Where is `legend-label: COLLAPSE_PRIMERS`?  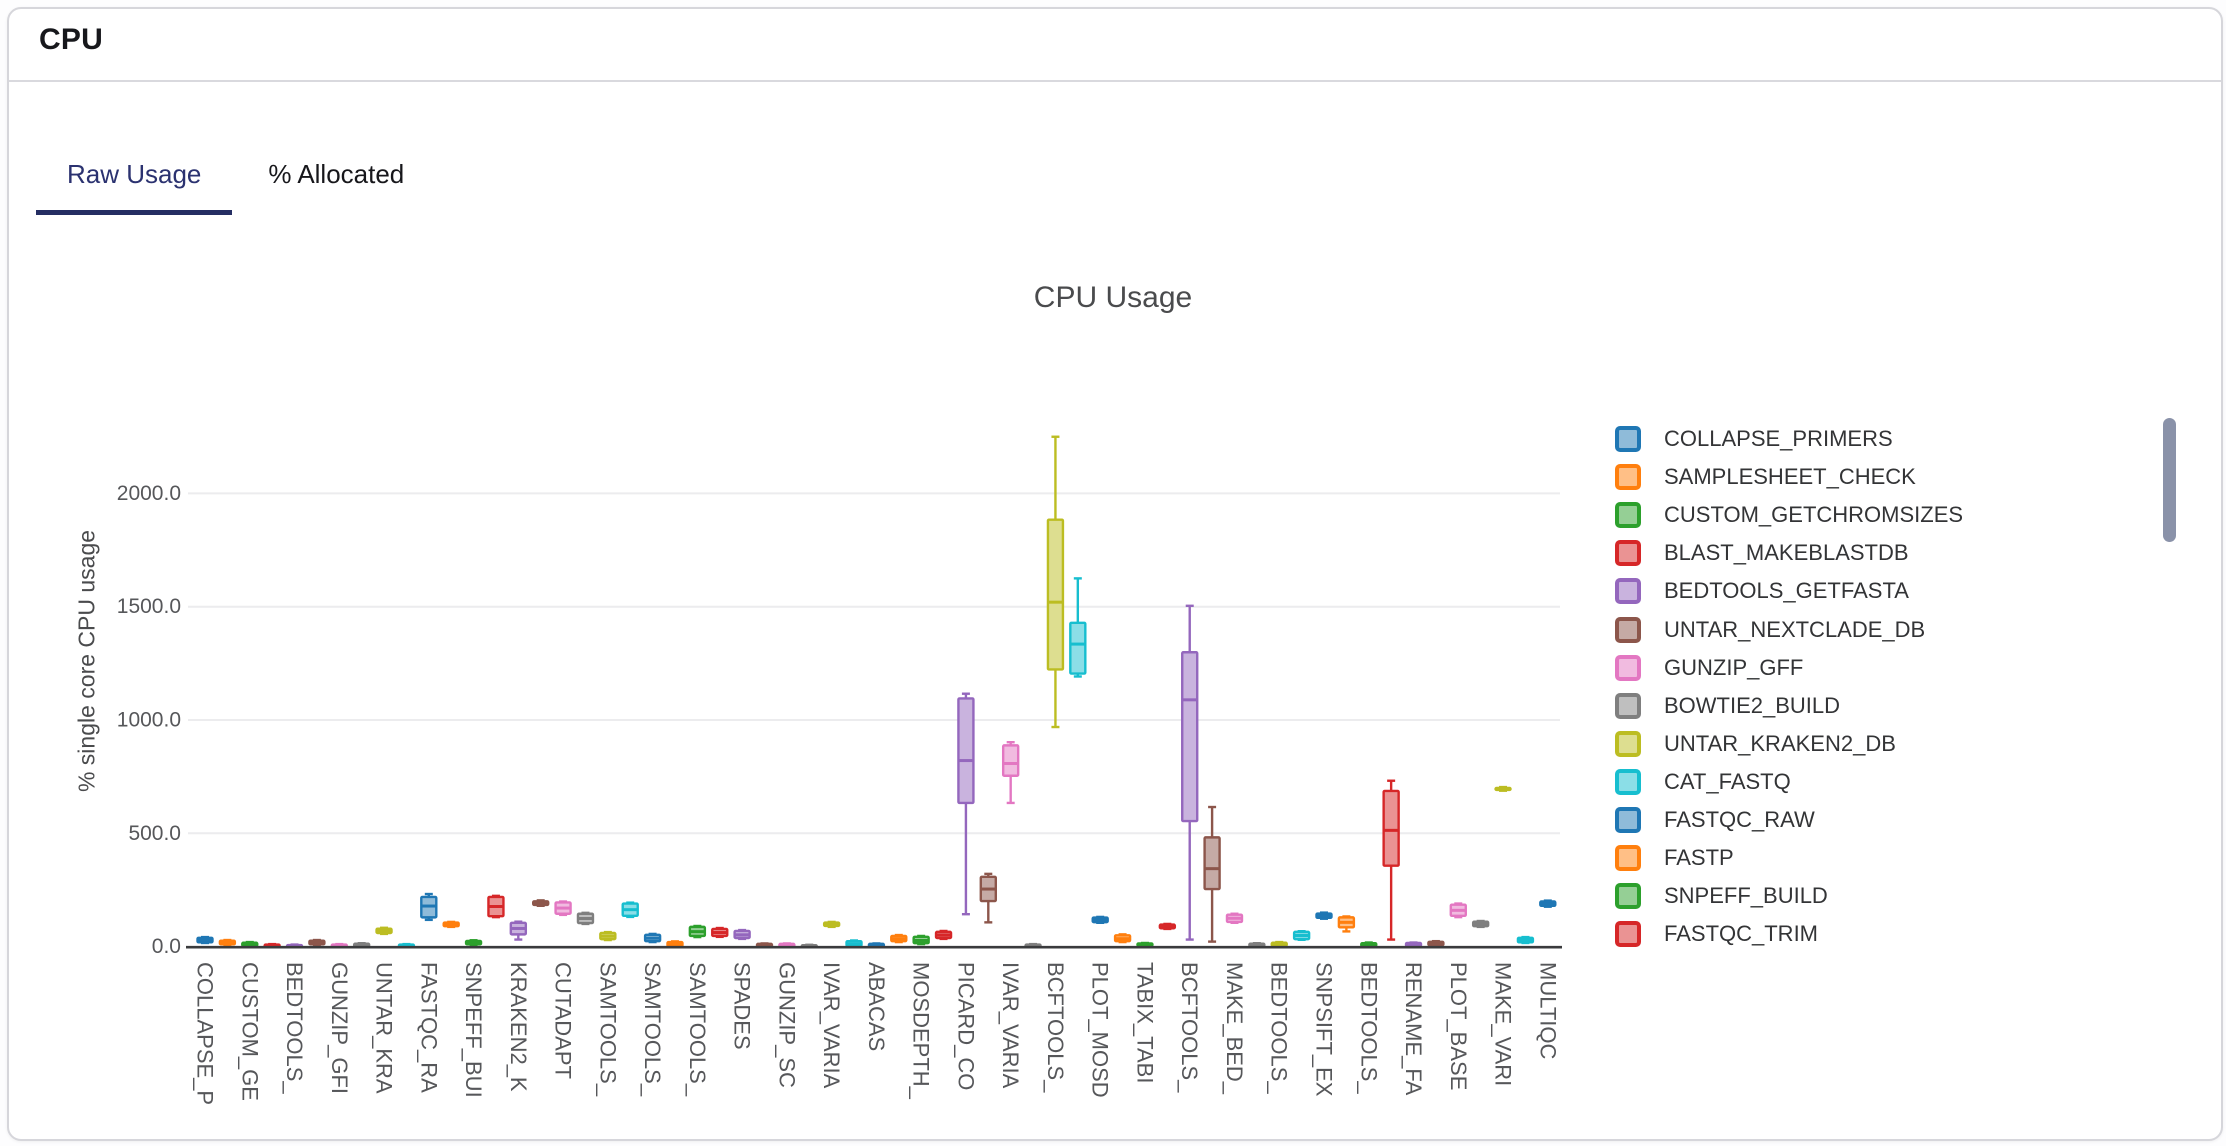
legend-label: COLLAPSE_PRIMERS is located at coordinates (1778, 438).